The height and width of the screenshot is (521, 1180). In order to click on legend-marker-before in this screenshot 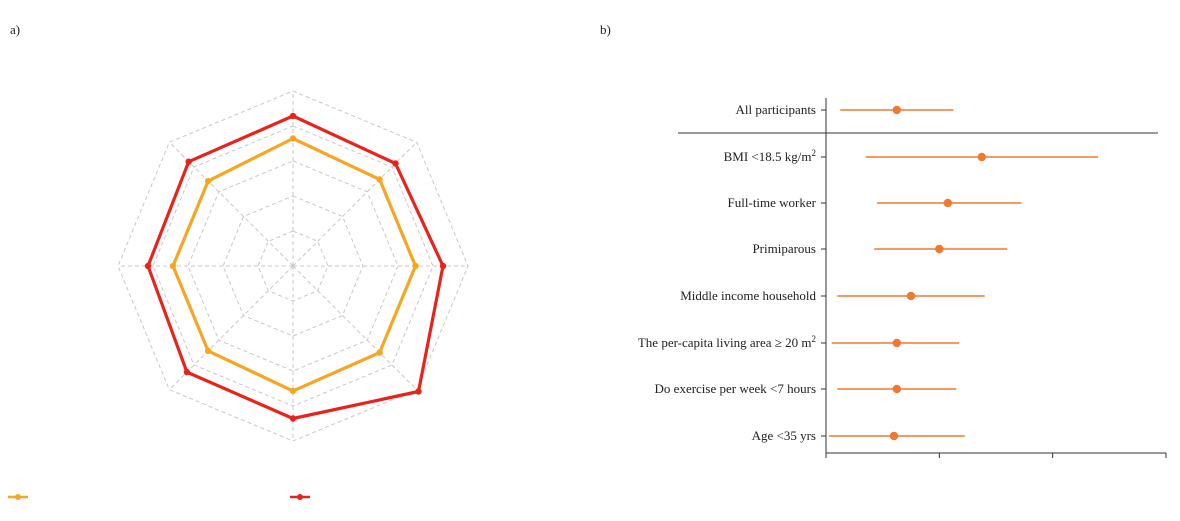, I will do `click(18, 497)`.